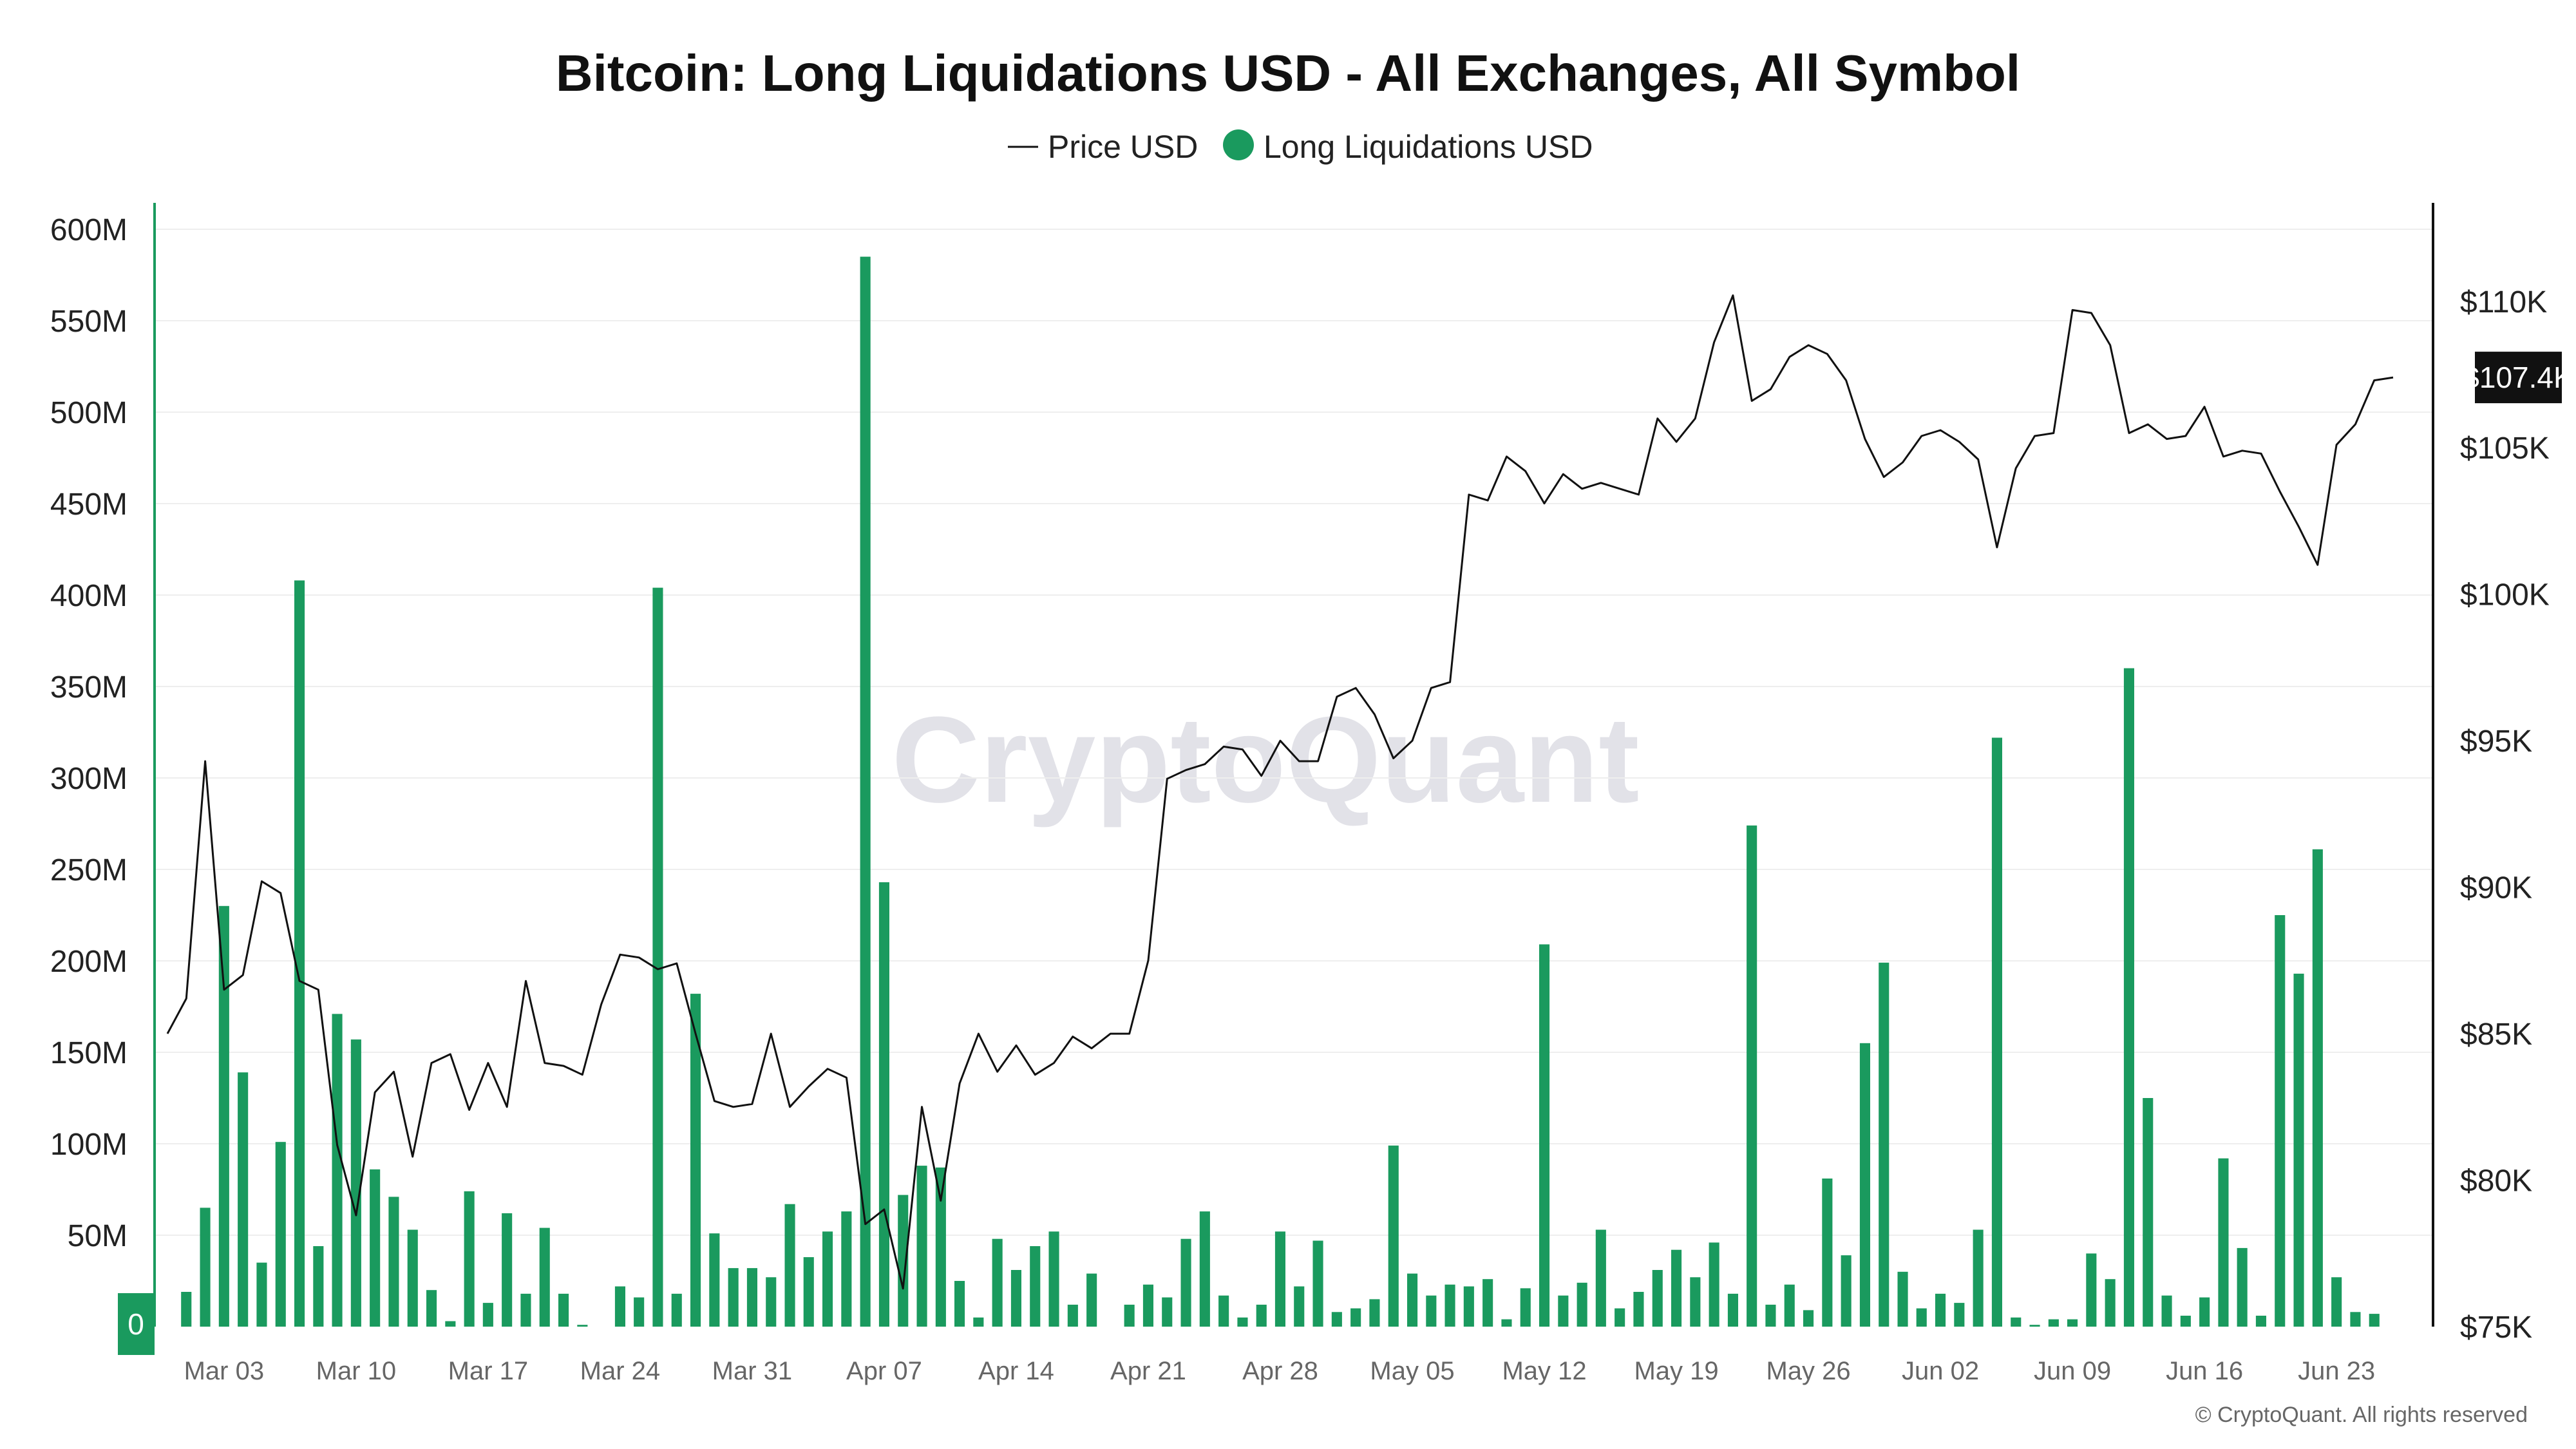 The height and width of the screenshot is (1449, 2576). Describe the element at coordinates (1940, 1371) in the screenshot. I see `x-axis-tick-label: Jun 02` at that location.